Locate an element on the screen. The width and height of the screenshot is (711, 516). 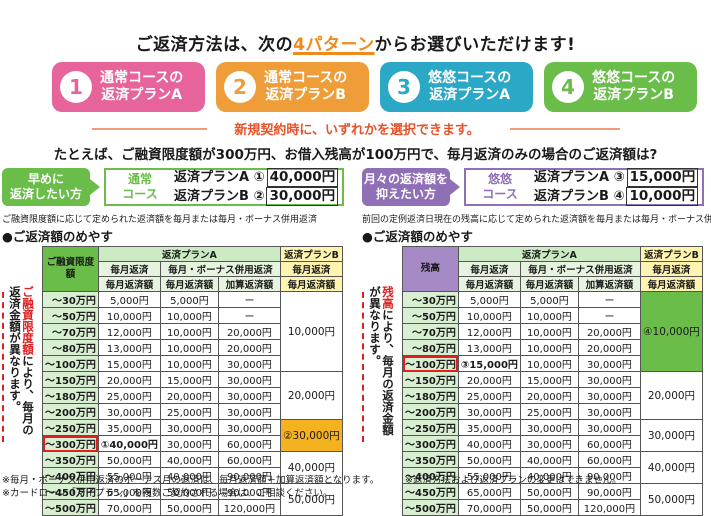
left-course-box: 通常 コース 返済プランA ① 40,000円 返済プランB ② 30,000円 is located at coordinates (224, 187).